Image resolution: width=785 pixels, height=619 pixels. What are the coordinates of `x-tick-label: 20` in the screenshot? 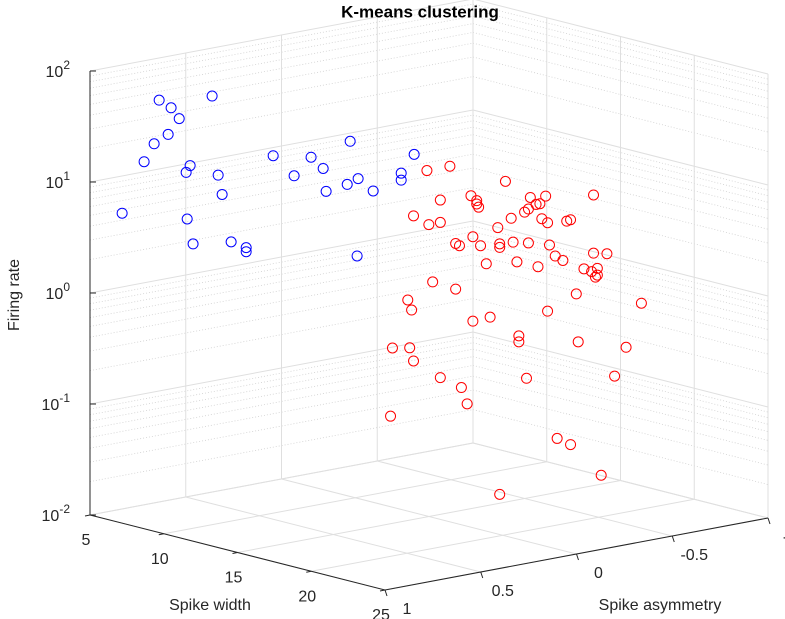 It's located at (307, 596).